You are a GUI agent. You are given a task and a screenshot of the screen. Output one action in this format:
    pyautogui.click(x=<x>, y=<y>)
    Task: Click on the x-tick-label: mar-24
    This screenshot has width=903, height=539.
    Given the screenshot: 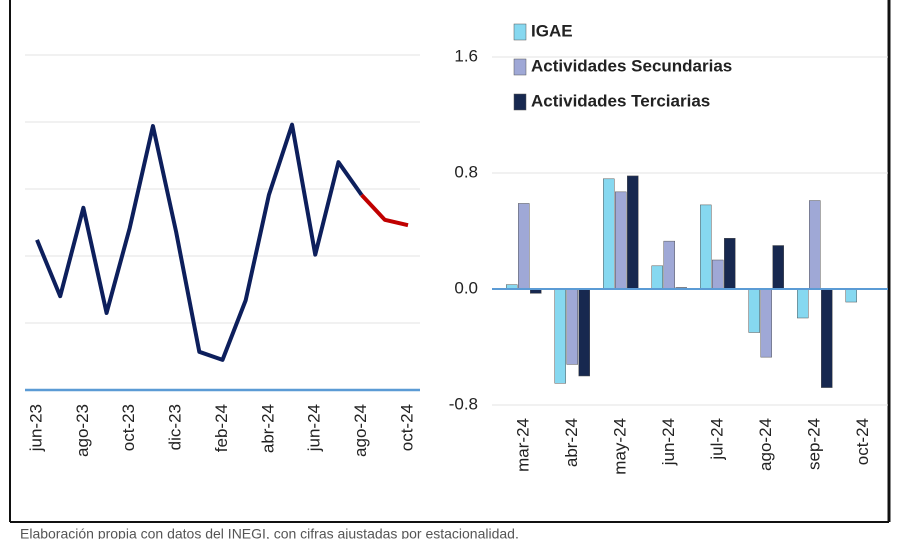 What is the action you would take?
    pyautogui.click(x=523, y=445)
    